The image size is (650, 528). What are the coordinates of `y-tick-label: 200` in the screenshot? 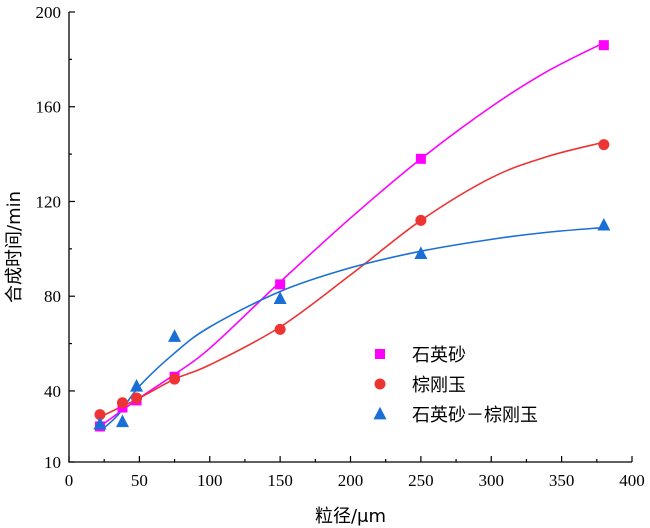 It's located at (49, 12).